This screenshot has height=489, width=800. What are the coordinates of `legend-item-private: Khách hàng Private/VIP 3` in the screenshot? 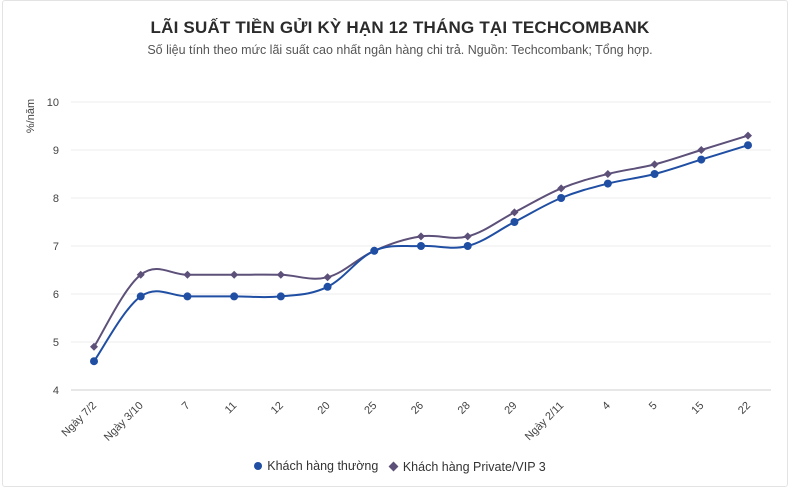 It's located at (467, 466).